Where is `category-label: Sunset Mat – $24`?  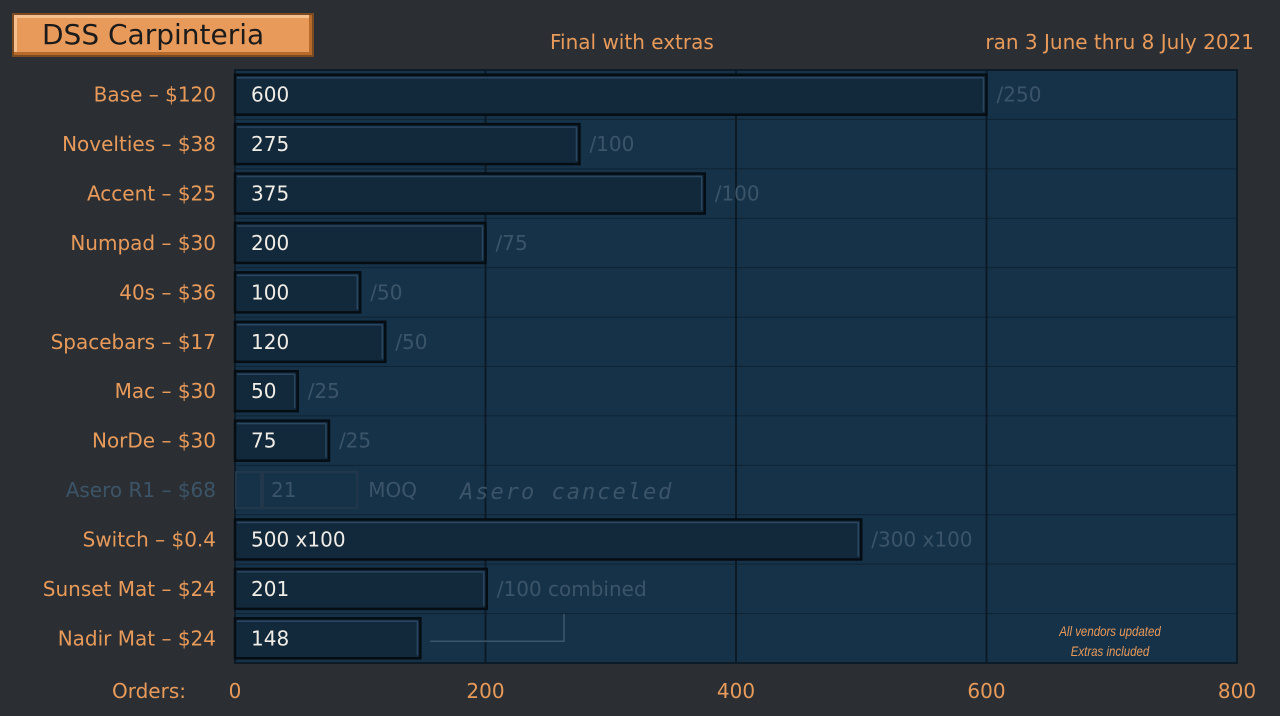
category-label: Sunset Mat – $24 is located at coordinates (129, 589).